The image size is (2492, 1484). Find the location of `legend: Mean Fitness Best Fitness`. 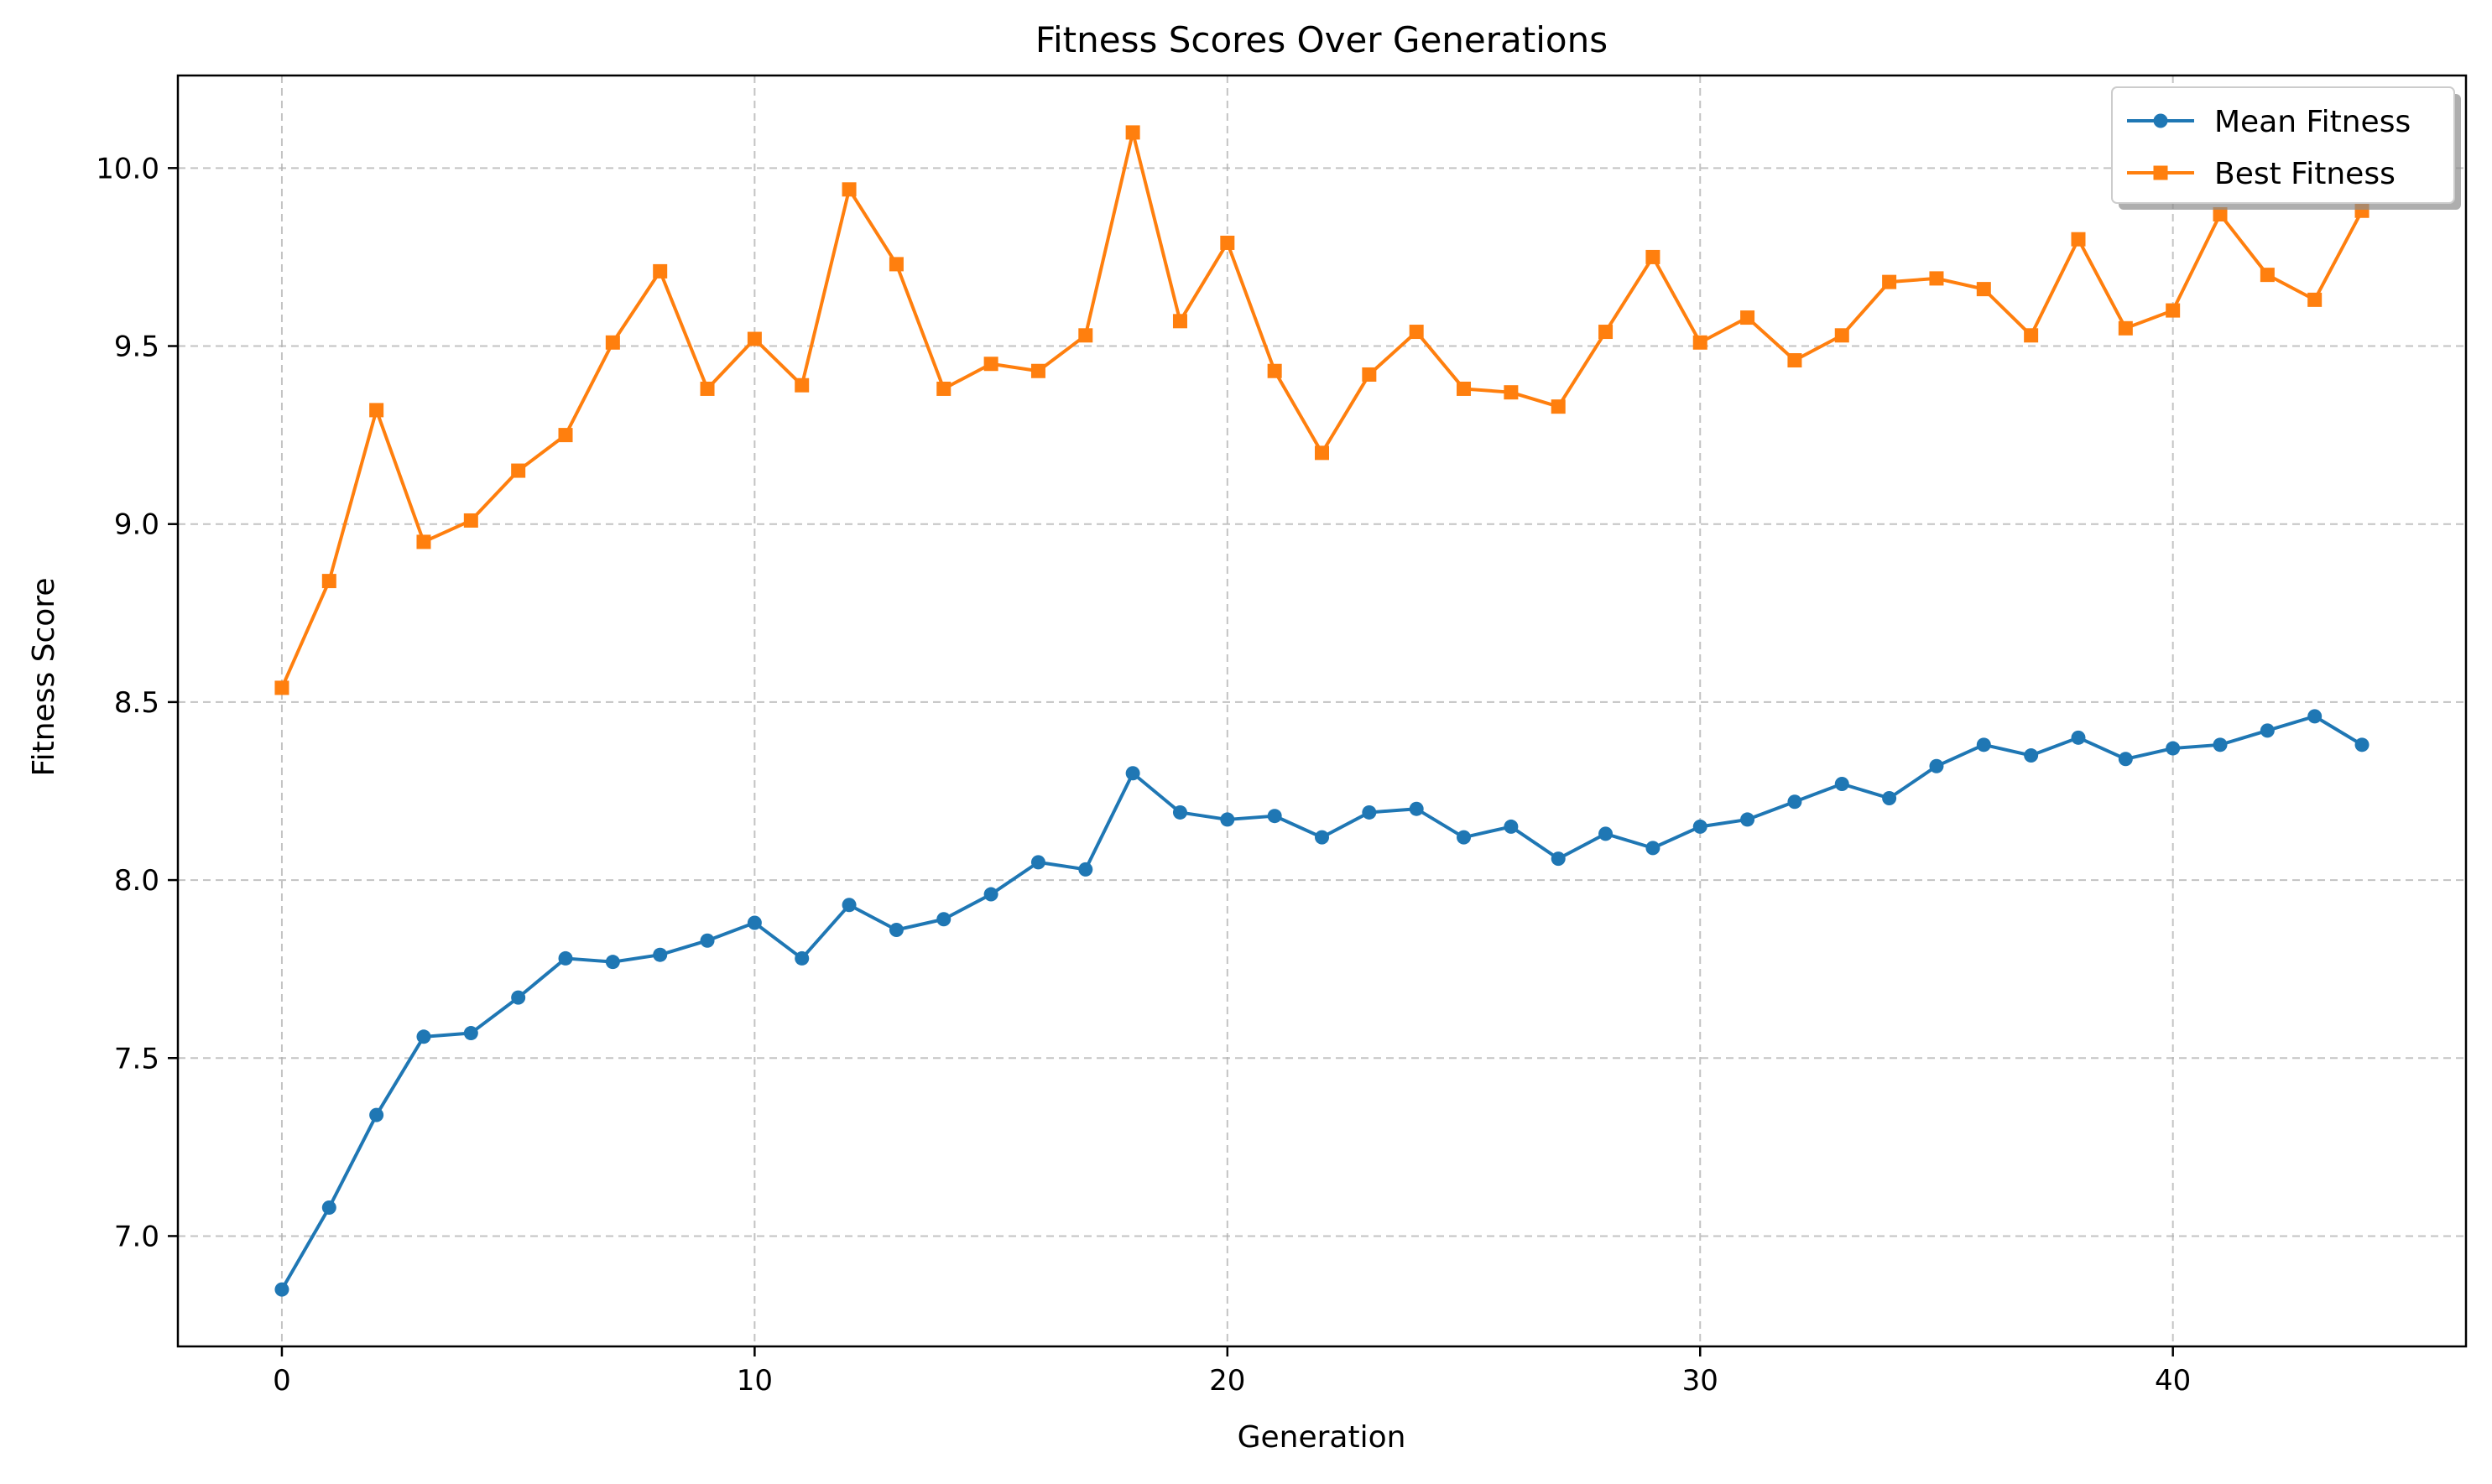

legend: Mean Fitness Best Fitness is located at coordinates (2286, 148).